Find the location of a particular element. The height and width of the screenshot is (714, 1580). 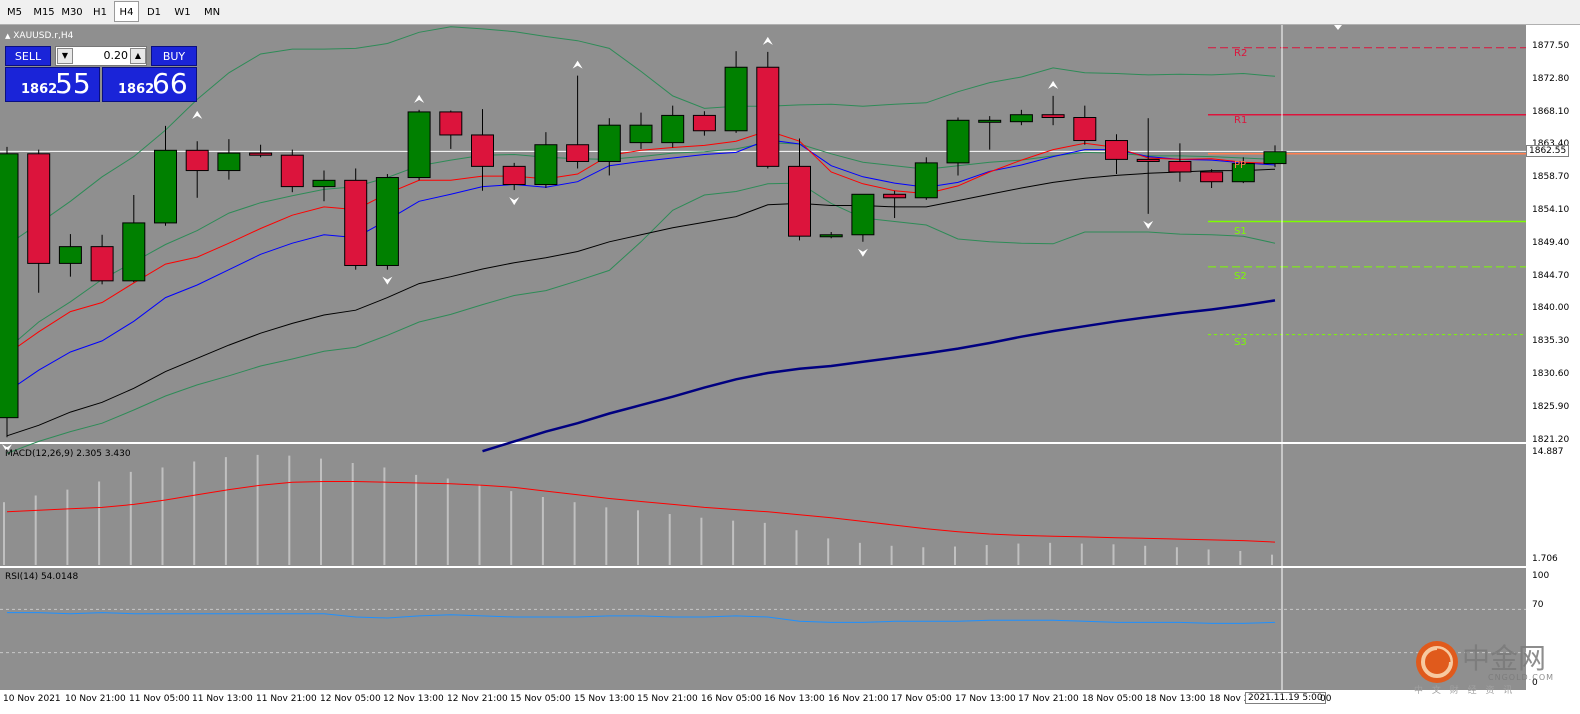

price-tick-label: 1844.70 is located at coordinates (1551, 276).